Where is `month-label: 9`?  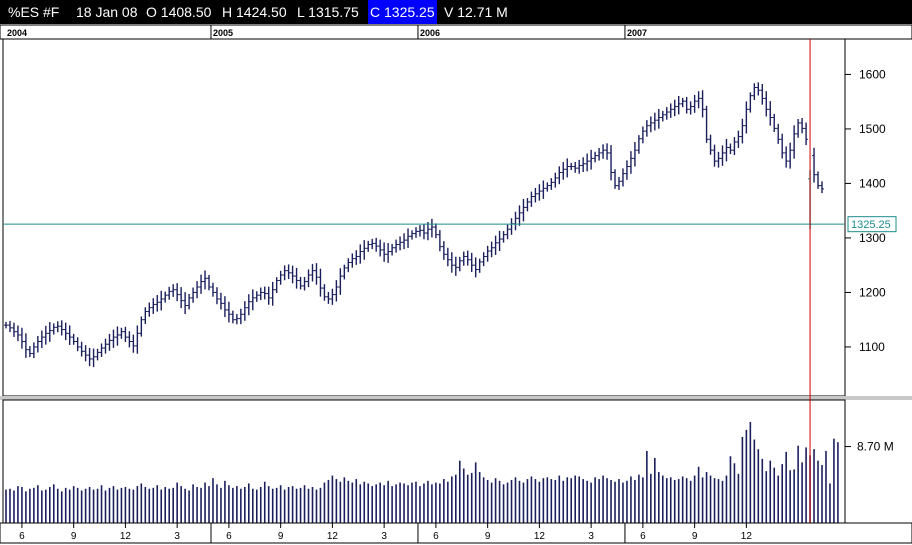 month-label: 9 is located at coordinates (281, 536).